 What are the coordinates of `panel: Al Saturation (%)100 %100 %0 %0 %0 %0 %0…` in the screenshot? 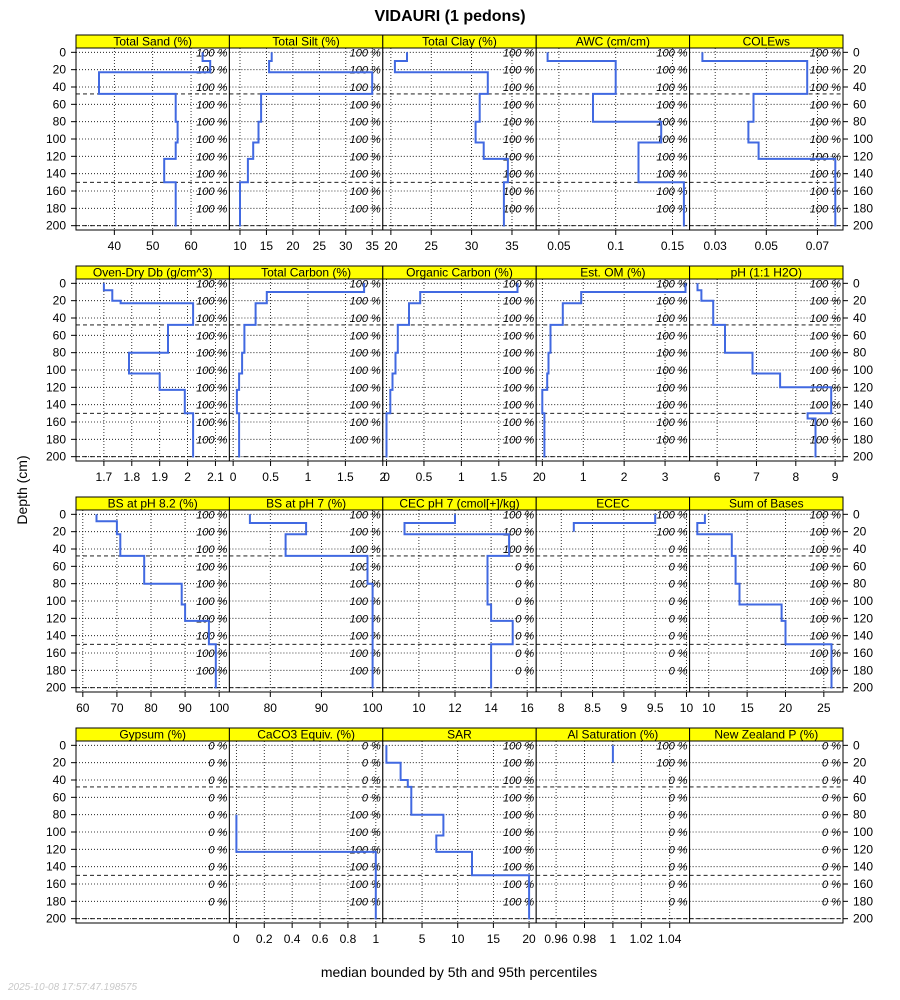 It's located at (613, 836).